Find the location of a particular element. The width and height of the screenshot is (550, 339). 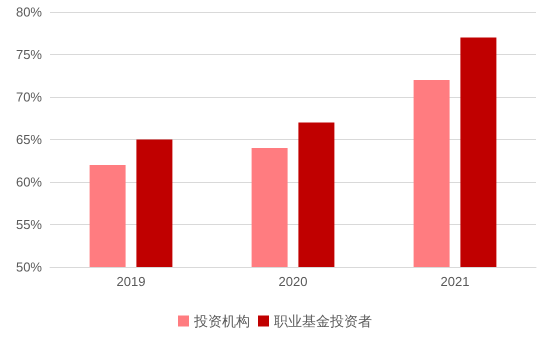

legend-label: 职业基金投资者 is located at coordinates (323, 321).